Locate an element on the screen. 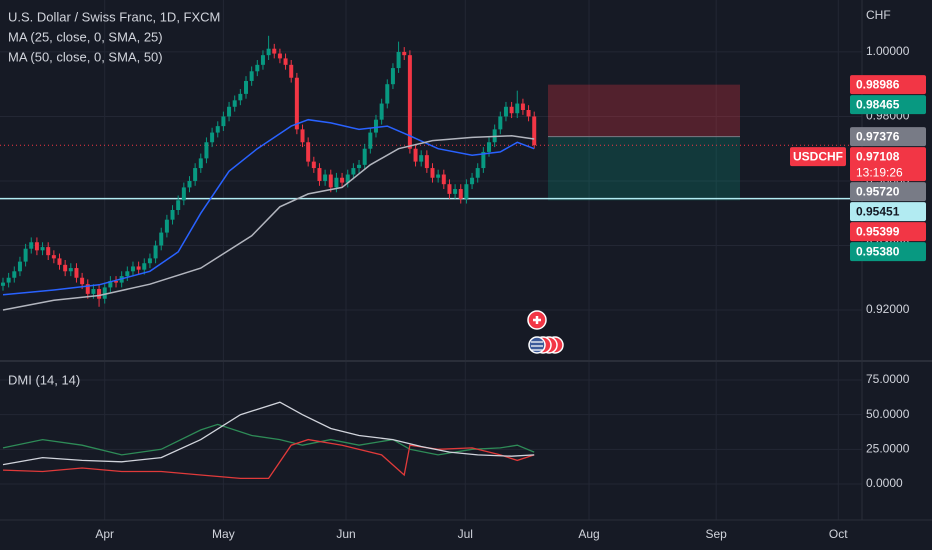 The width and height of the screenshot is (932, 550). price-badge-label: 0.95399 is located at coordinates (878, 231).